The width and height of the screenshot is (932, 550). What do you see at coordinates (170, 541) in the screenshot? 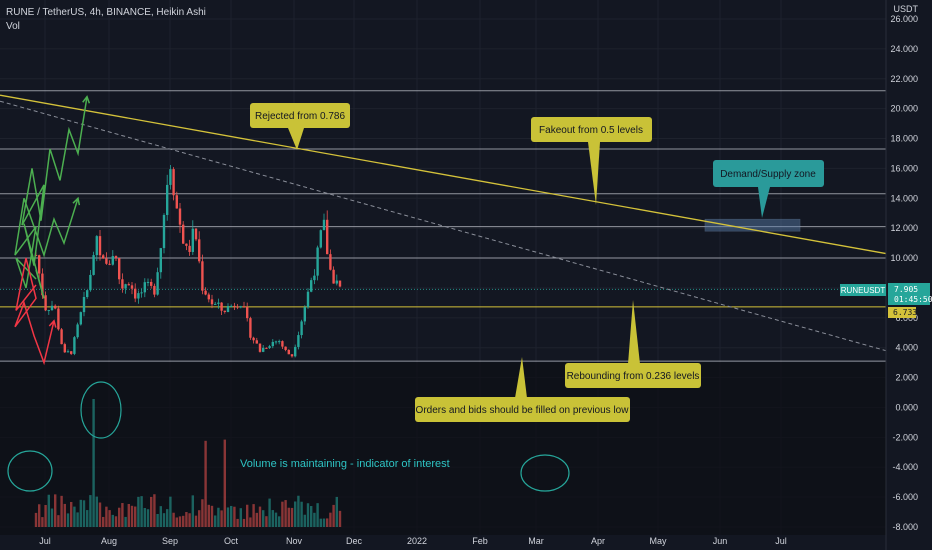
I see `x-tick-label: Sep` at bounding box center [170, 541].